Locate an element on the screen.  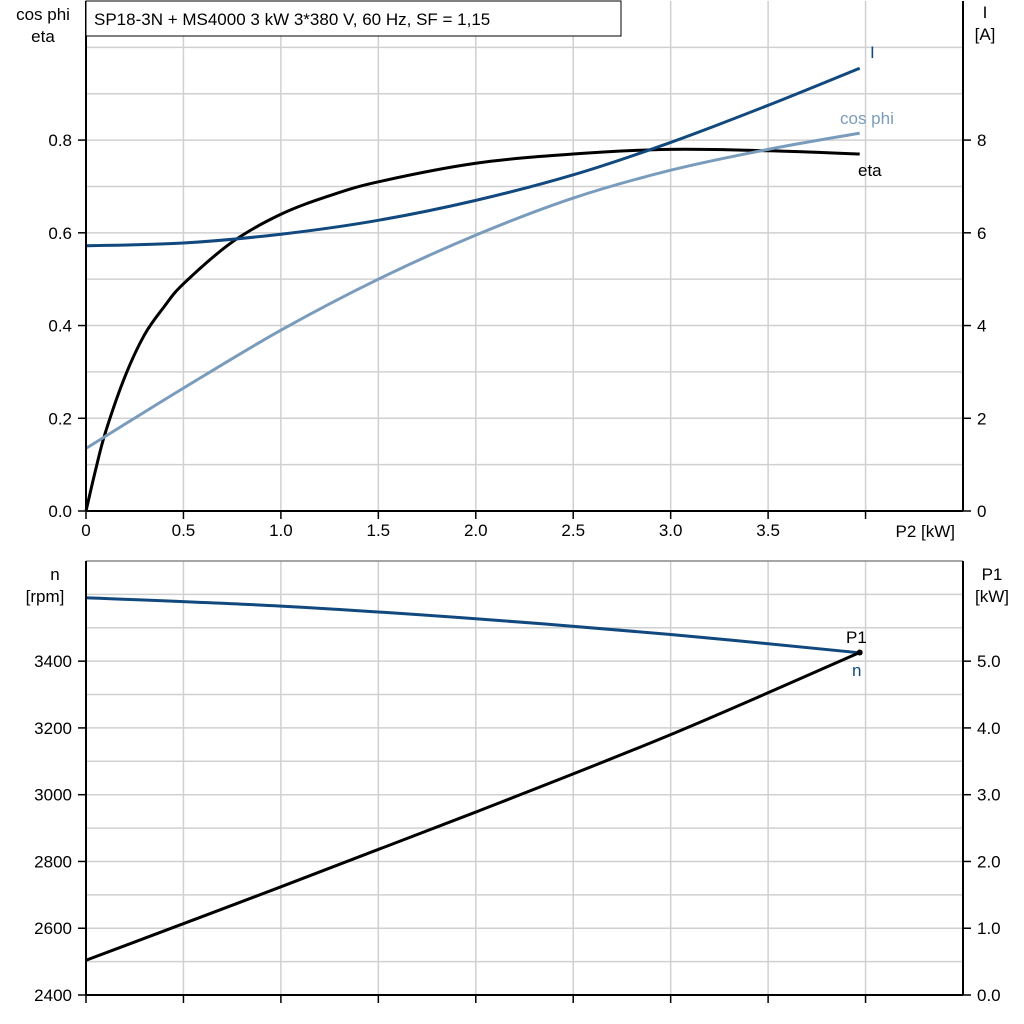
y-right-tick-label: 0 is located at coordinates (981, 511).